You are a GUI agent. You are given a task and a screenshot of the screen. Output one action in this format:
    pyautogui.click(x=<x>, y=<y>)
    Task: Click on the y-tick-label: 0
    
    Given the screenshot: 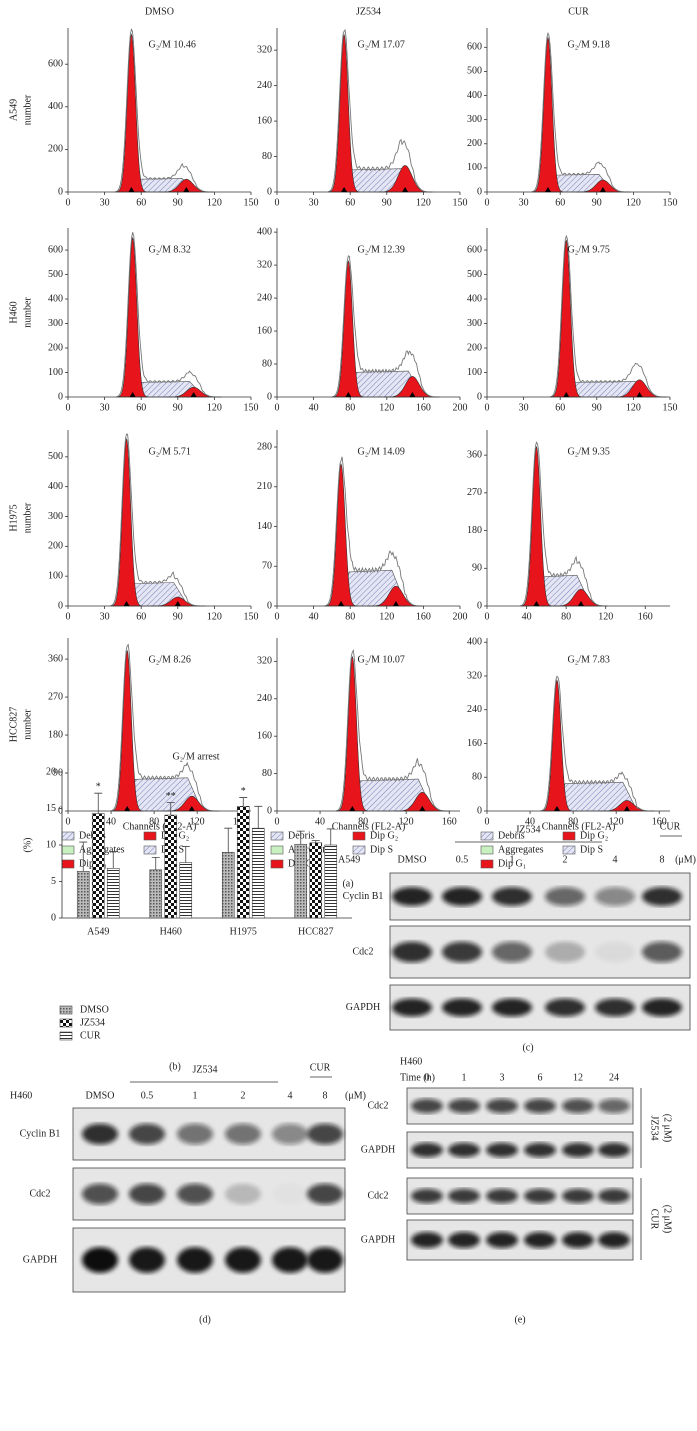 What is the action you would take?
    pyautogui.click(x=269, y=396)
    